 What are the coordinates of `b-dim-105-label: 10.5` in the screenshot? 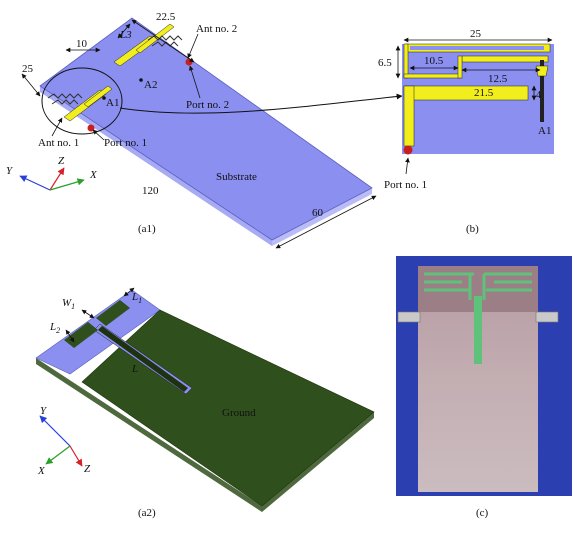 It's located at (434, 61).